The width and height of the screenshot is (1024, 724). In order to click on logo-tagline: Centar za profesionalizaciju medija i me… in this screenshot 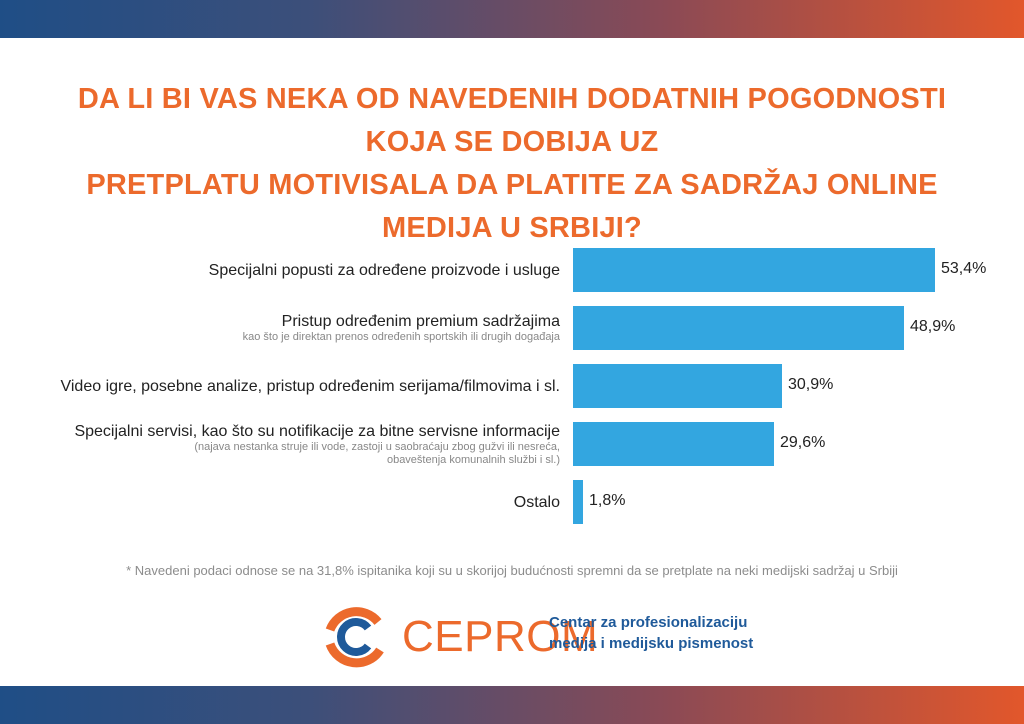, I will do `click(651, 633)`.